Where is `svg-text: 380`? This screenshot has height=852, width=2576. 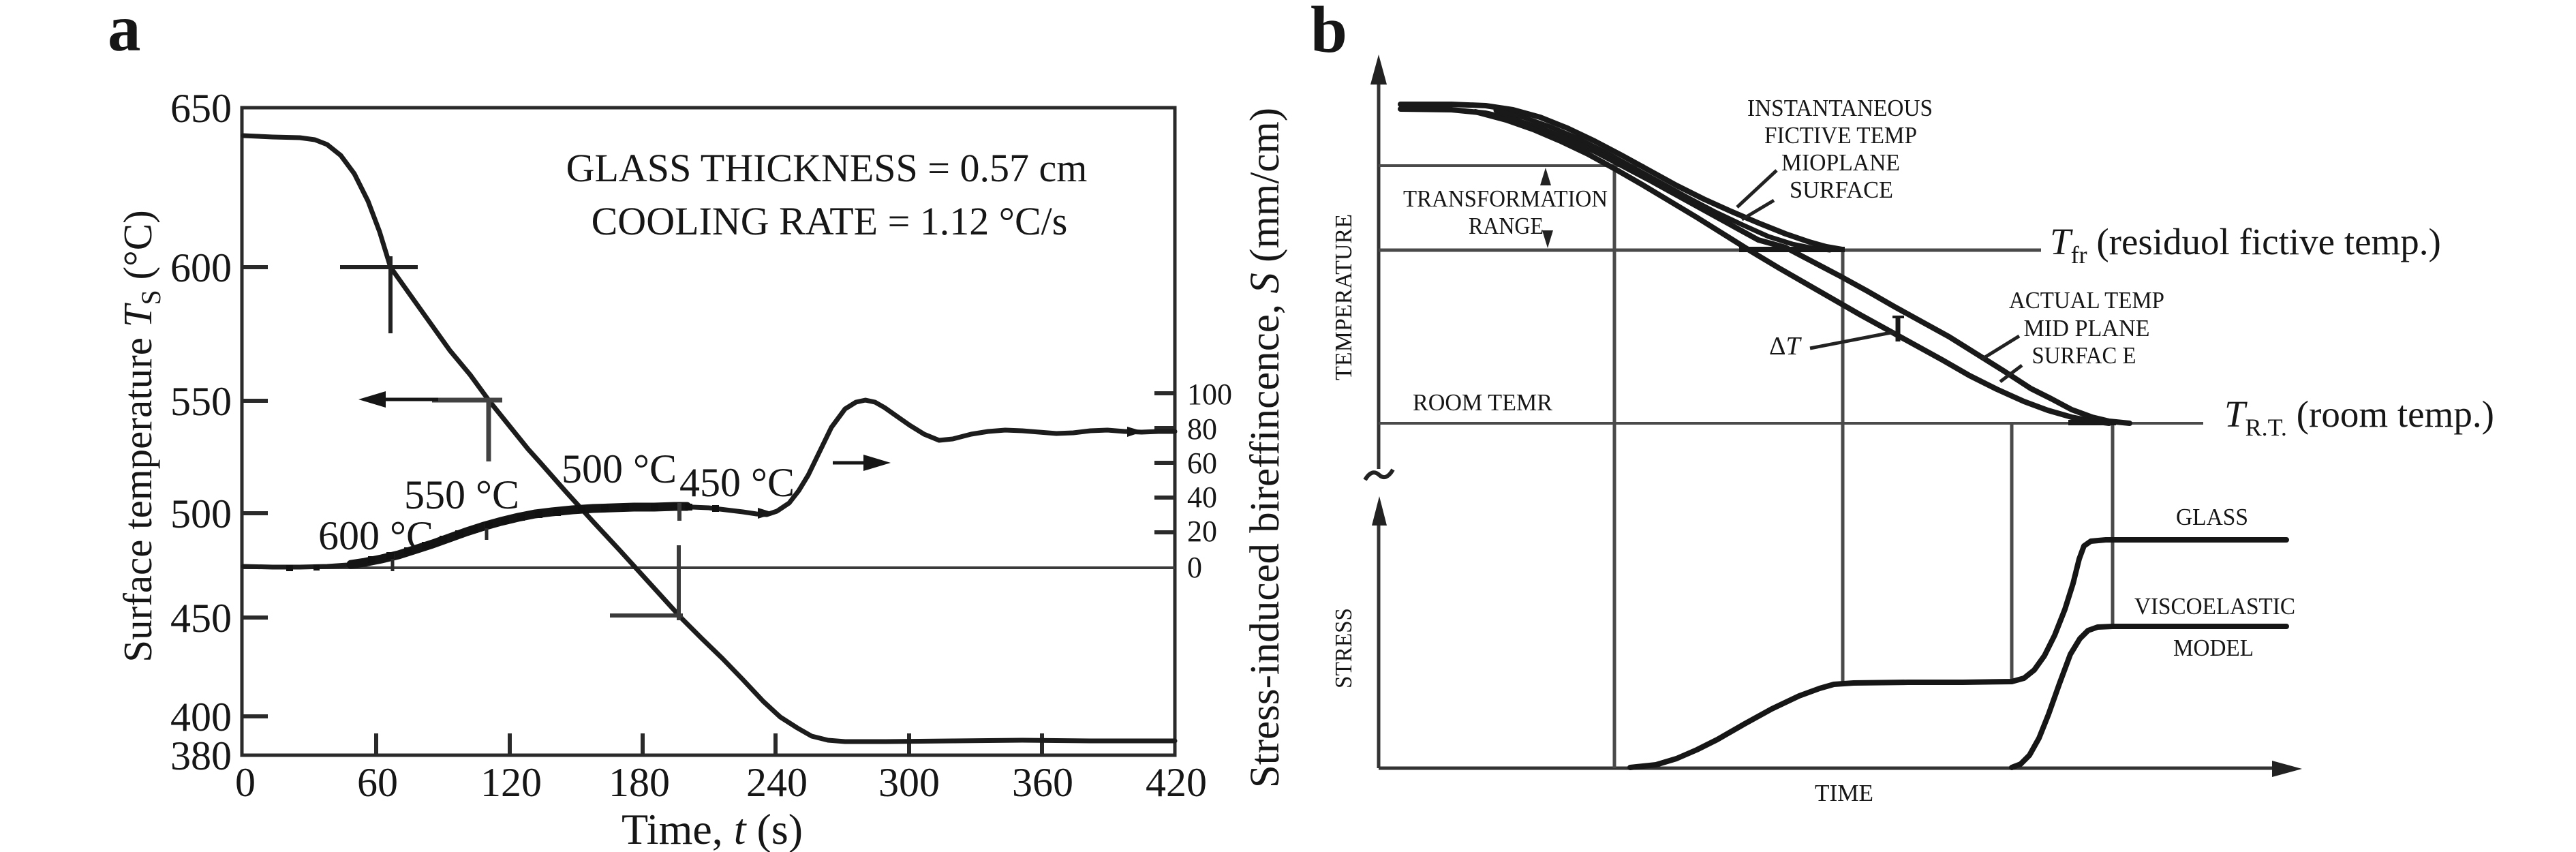
svg-text: 380 is located at coordinates (201, 755).